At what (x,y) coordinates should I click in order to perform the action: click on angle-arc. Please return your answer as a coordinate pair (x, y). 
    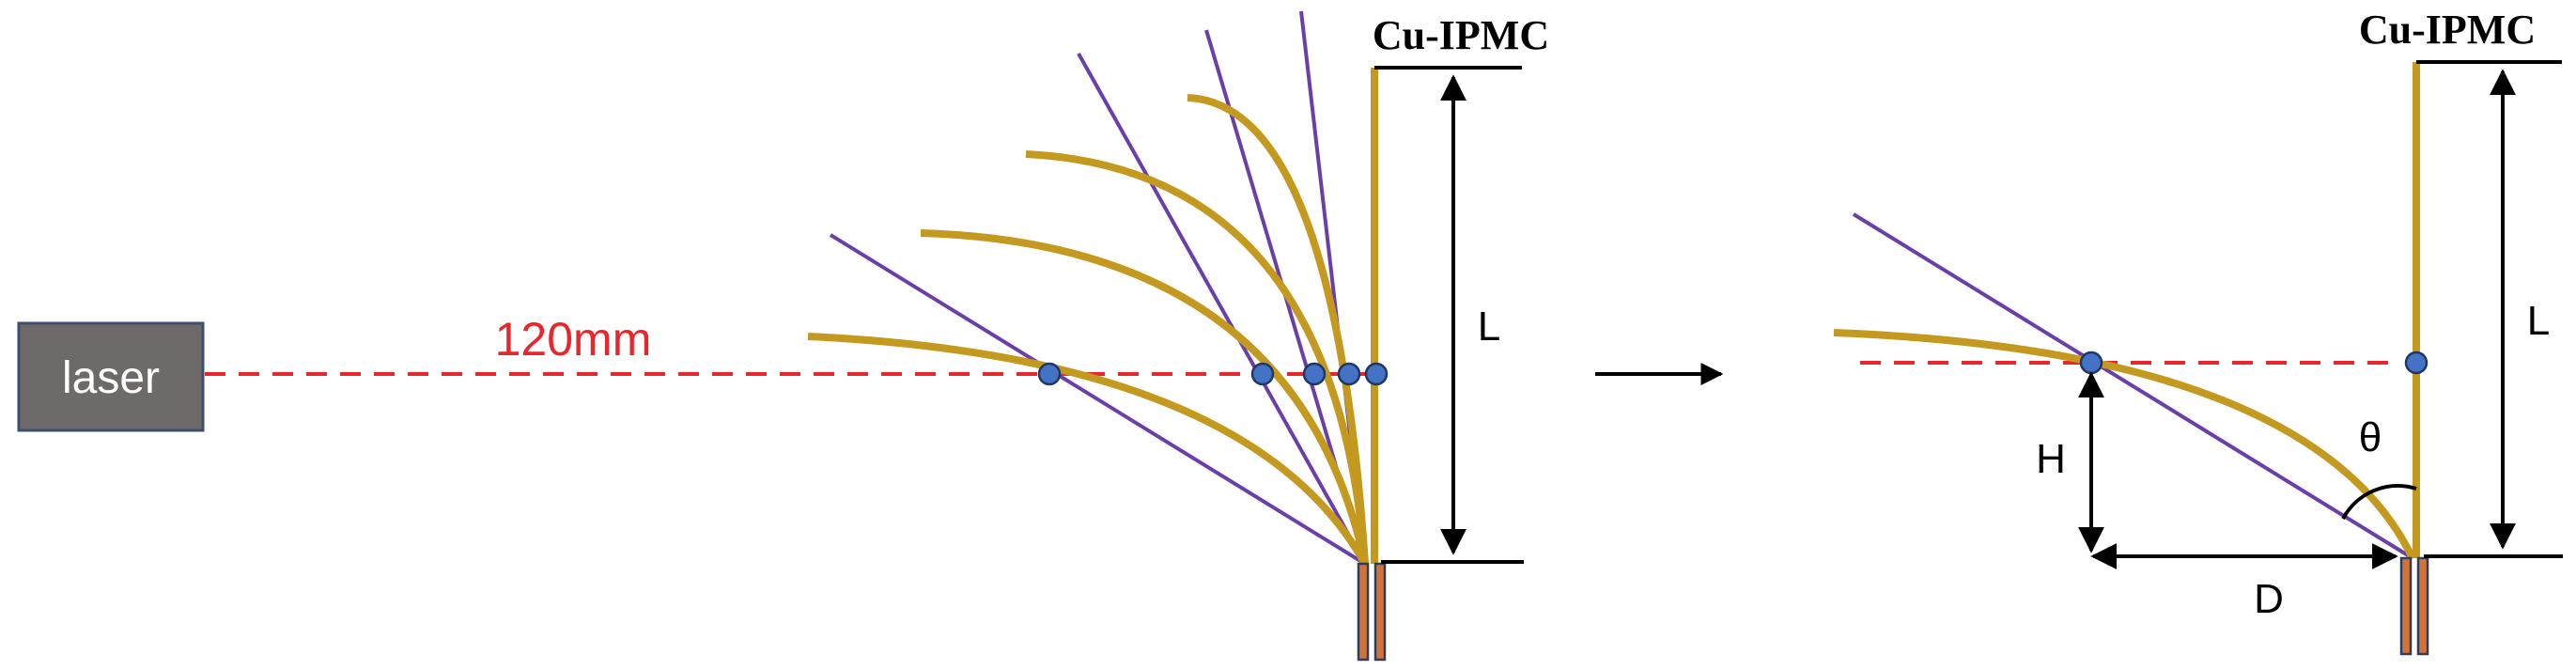
    Looking at the image, I should click on (2379, 501).